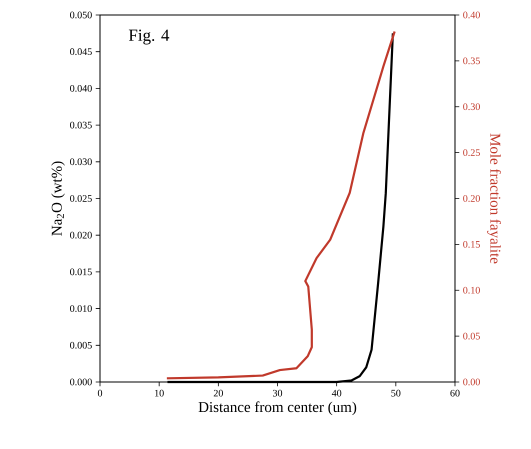 The width and height of the screenshot is (531, 449). Describe the element at coordinates (81, 88) in the screenshot. I see `y-tick-label: 0.040` at that location.